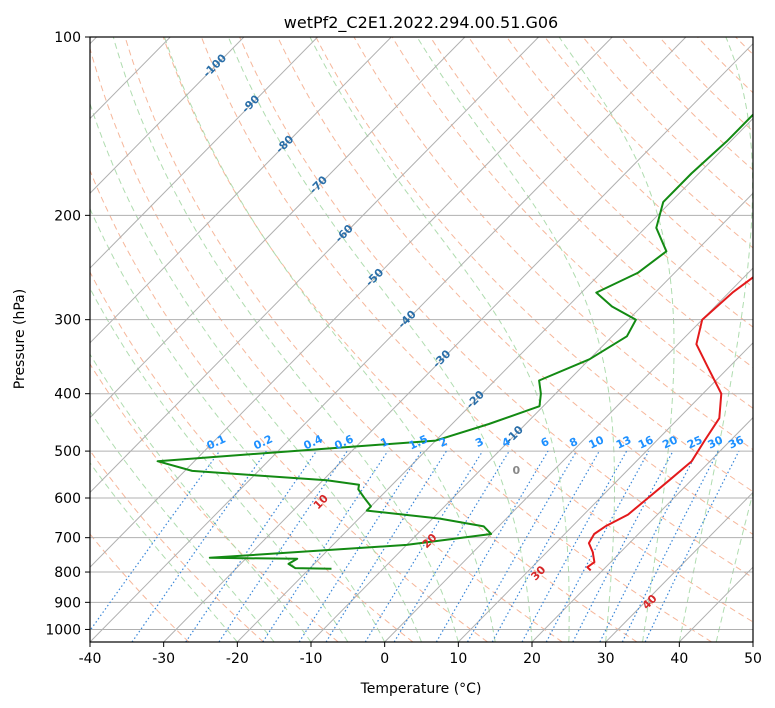 This screenshot has width=775, height=708. I want to click on y-axis-ticks: 100 200 300 400 500 600 700 800 900 1000, so click(67, 334).